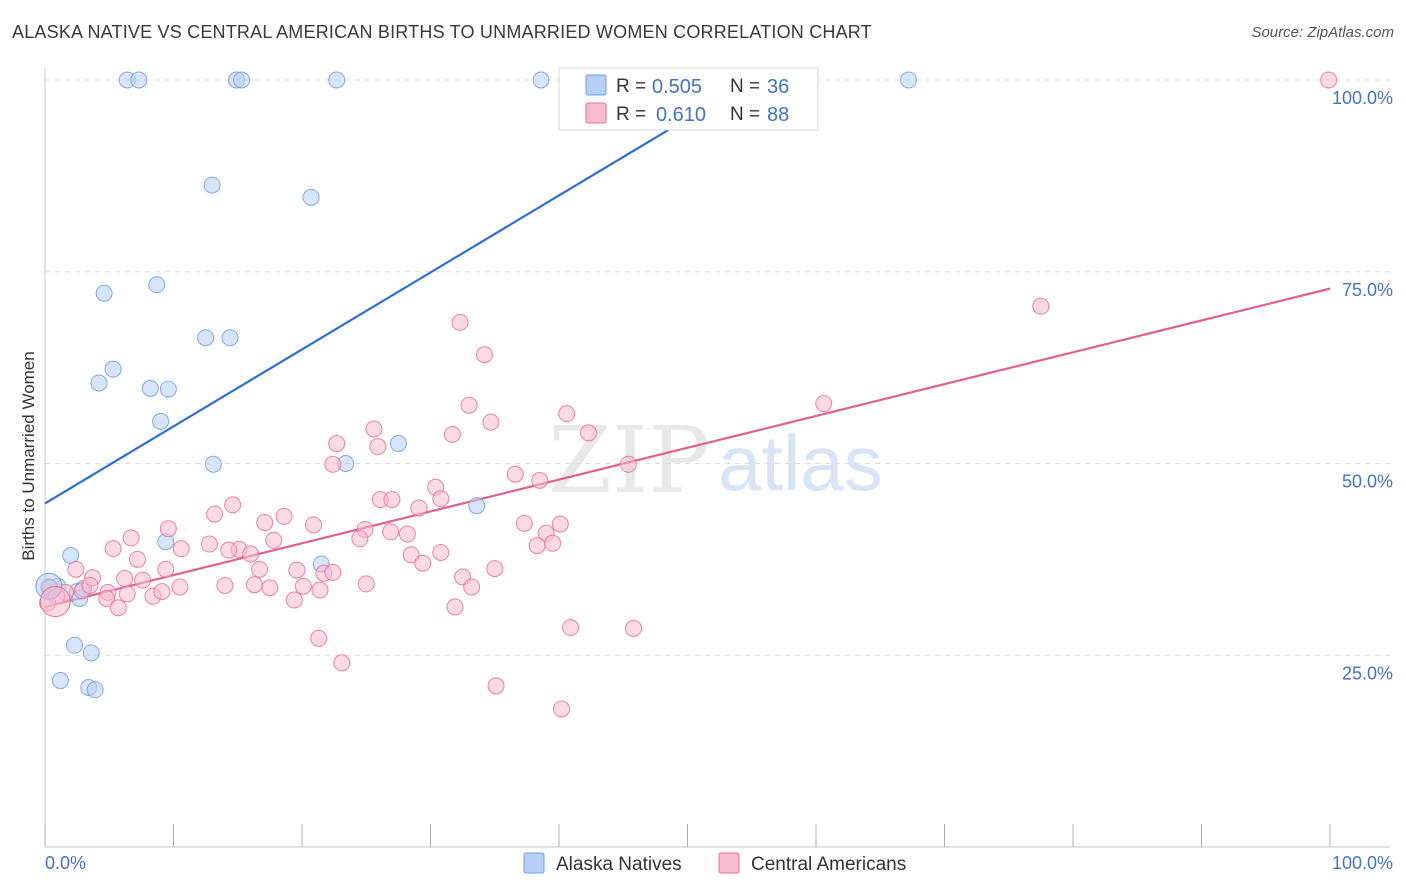 Image resolution: width=1406 pixels, height=892 pixels. What do you see at coordinates (828, 864) in the screenshot?
I see `bottom-legend-label-central: Central Americans` at bounding box center [828, 864].